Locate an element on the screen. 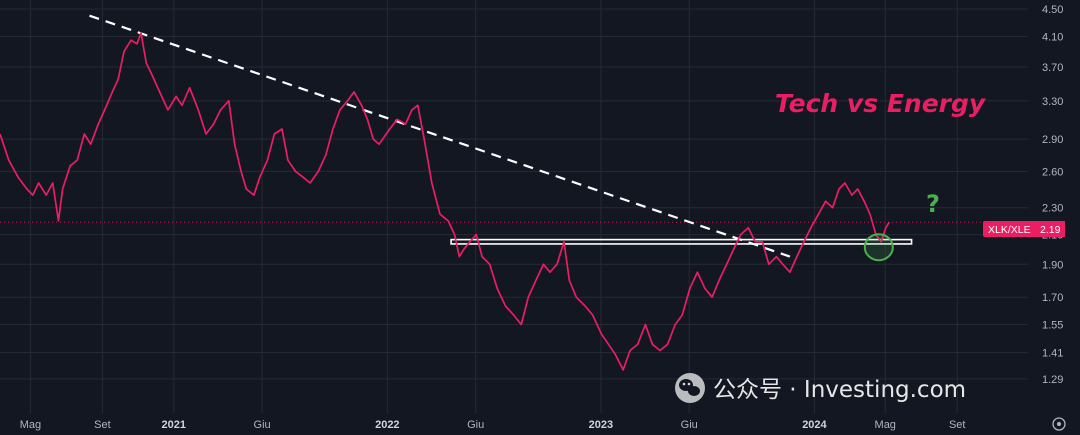 The image size is (1080, 435). y-tick-label: 2.30 is located at coordinates (1052, 209).